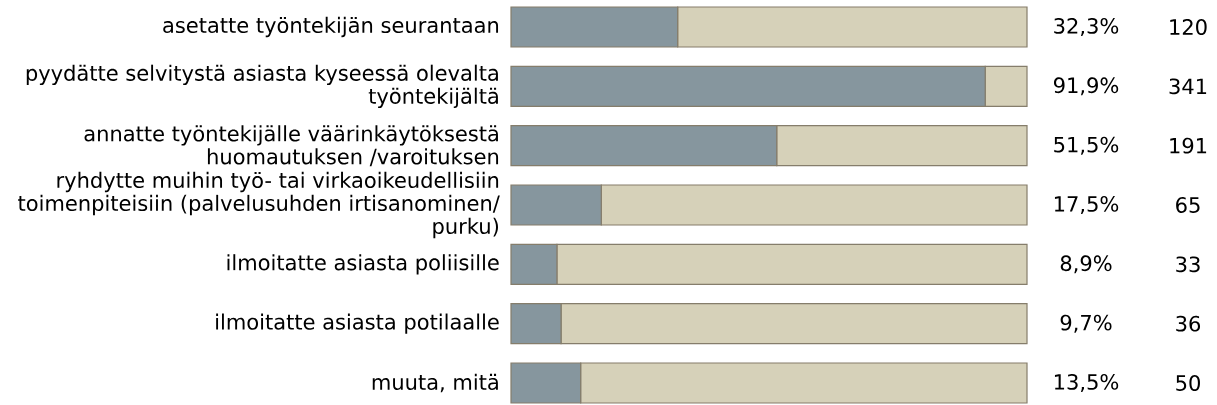 The width and height of the screenshot is (1217, 405). I want to click on data-label: 91,9%, so click(1086, 86).